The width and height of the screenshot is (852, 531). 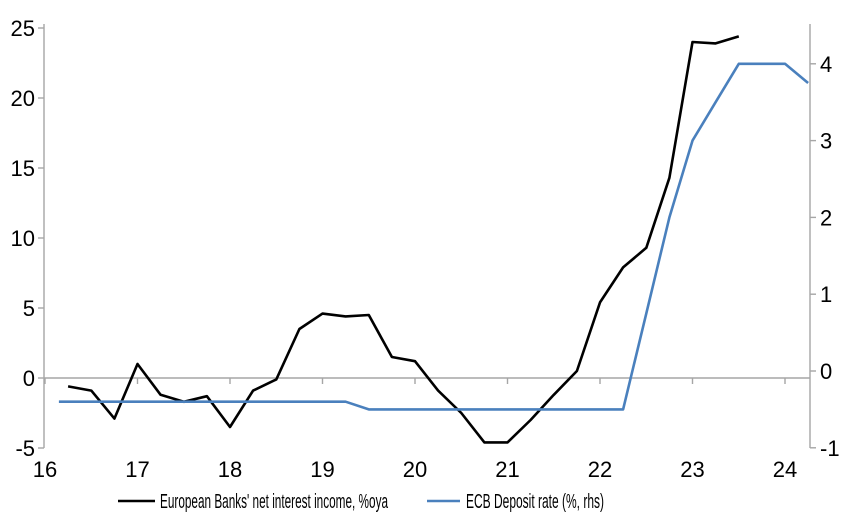 What do you see at coordinates (692, 469) in the screenshot?
I see `x-tick-label: 23` at bounding box center [692, 469].